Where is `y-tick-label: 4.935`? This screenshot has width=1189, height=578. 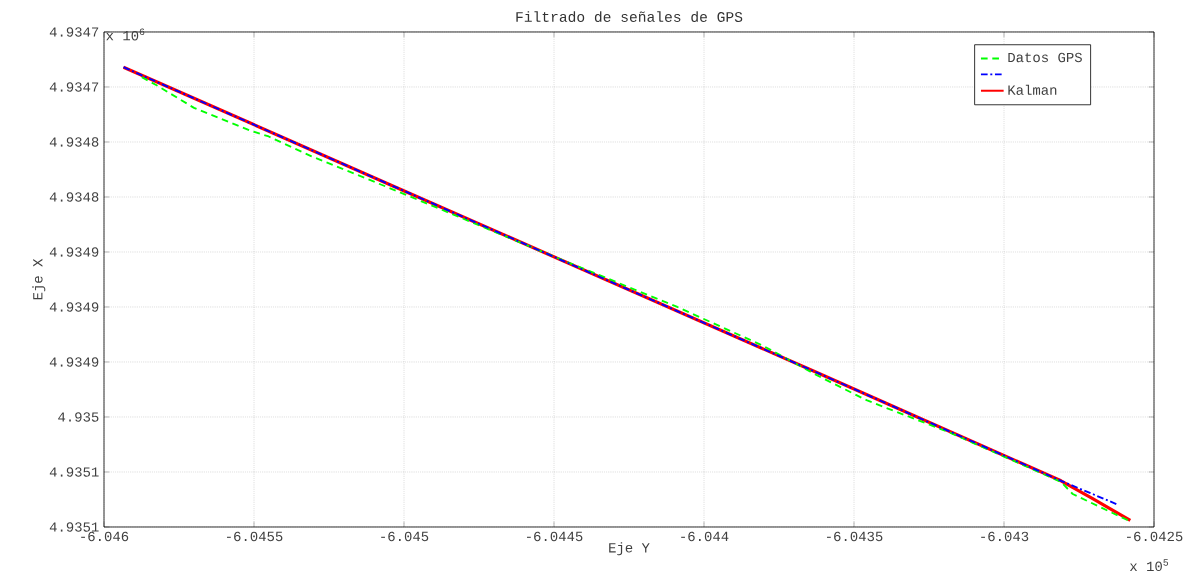 y-tick-label: 4.935 is located at coordinates (78, 417).